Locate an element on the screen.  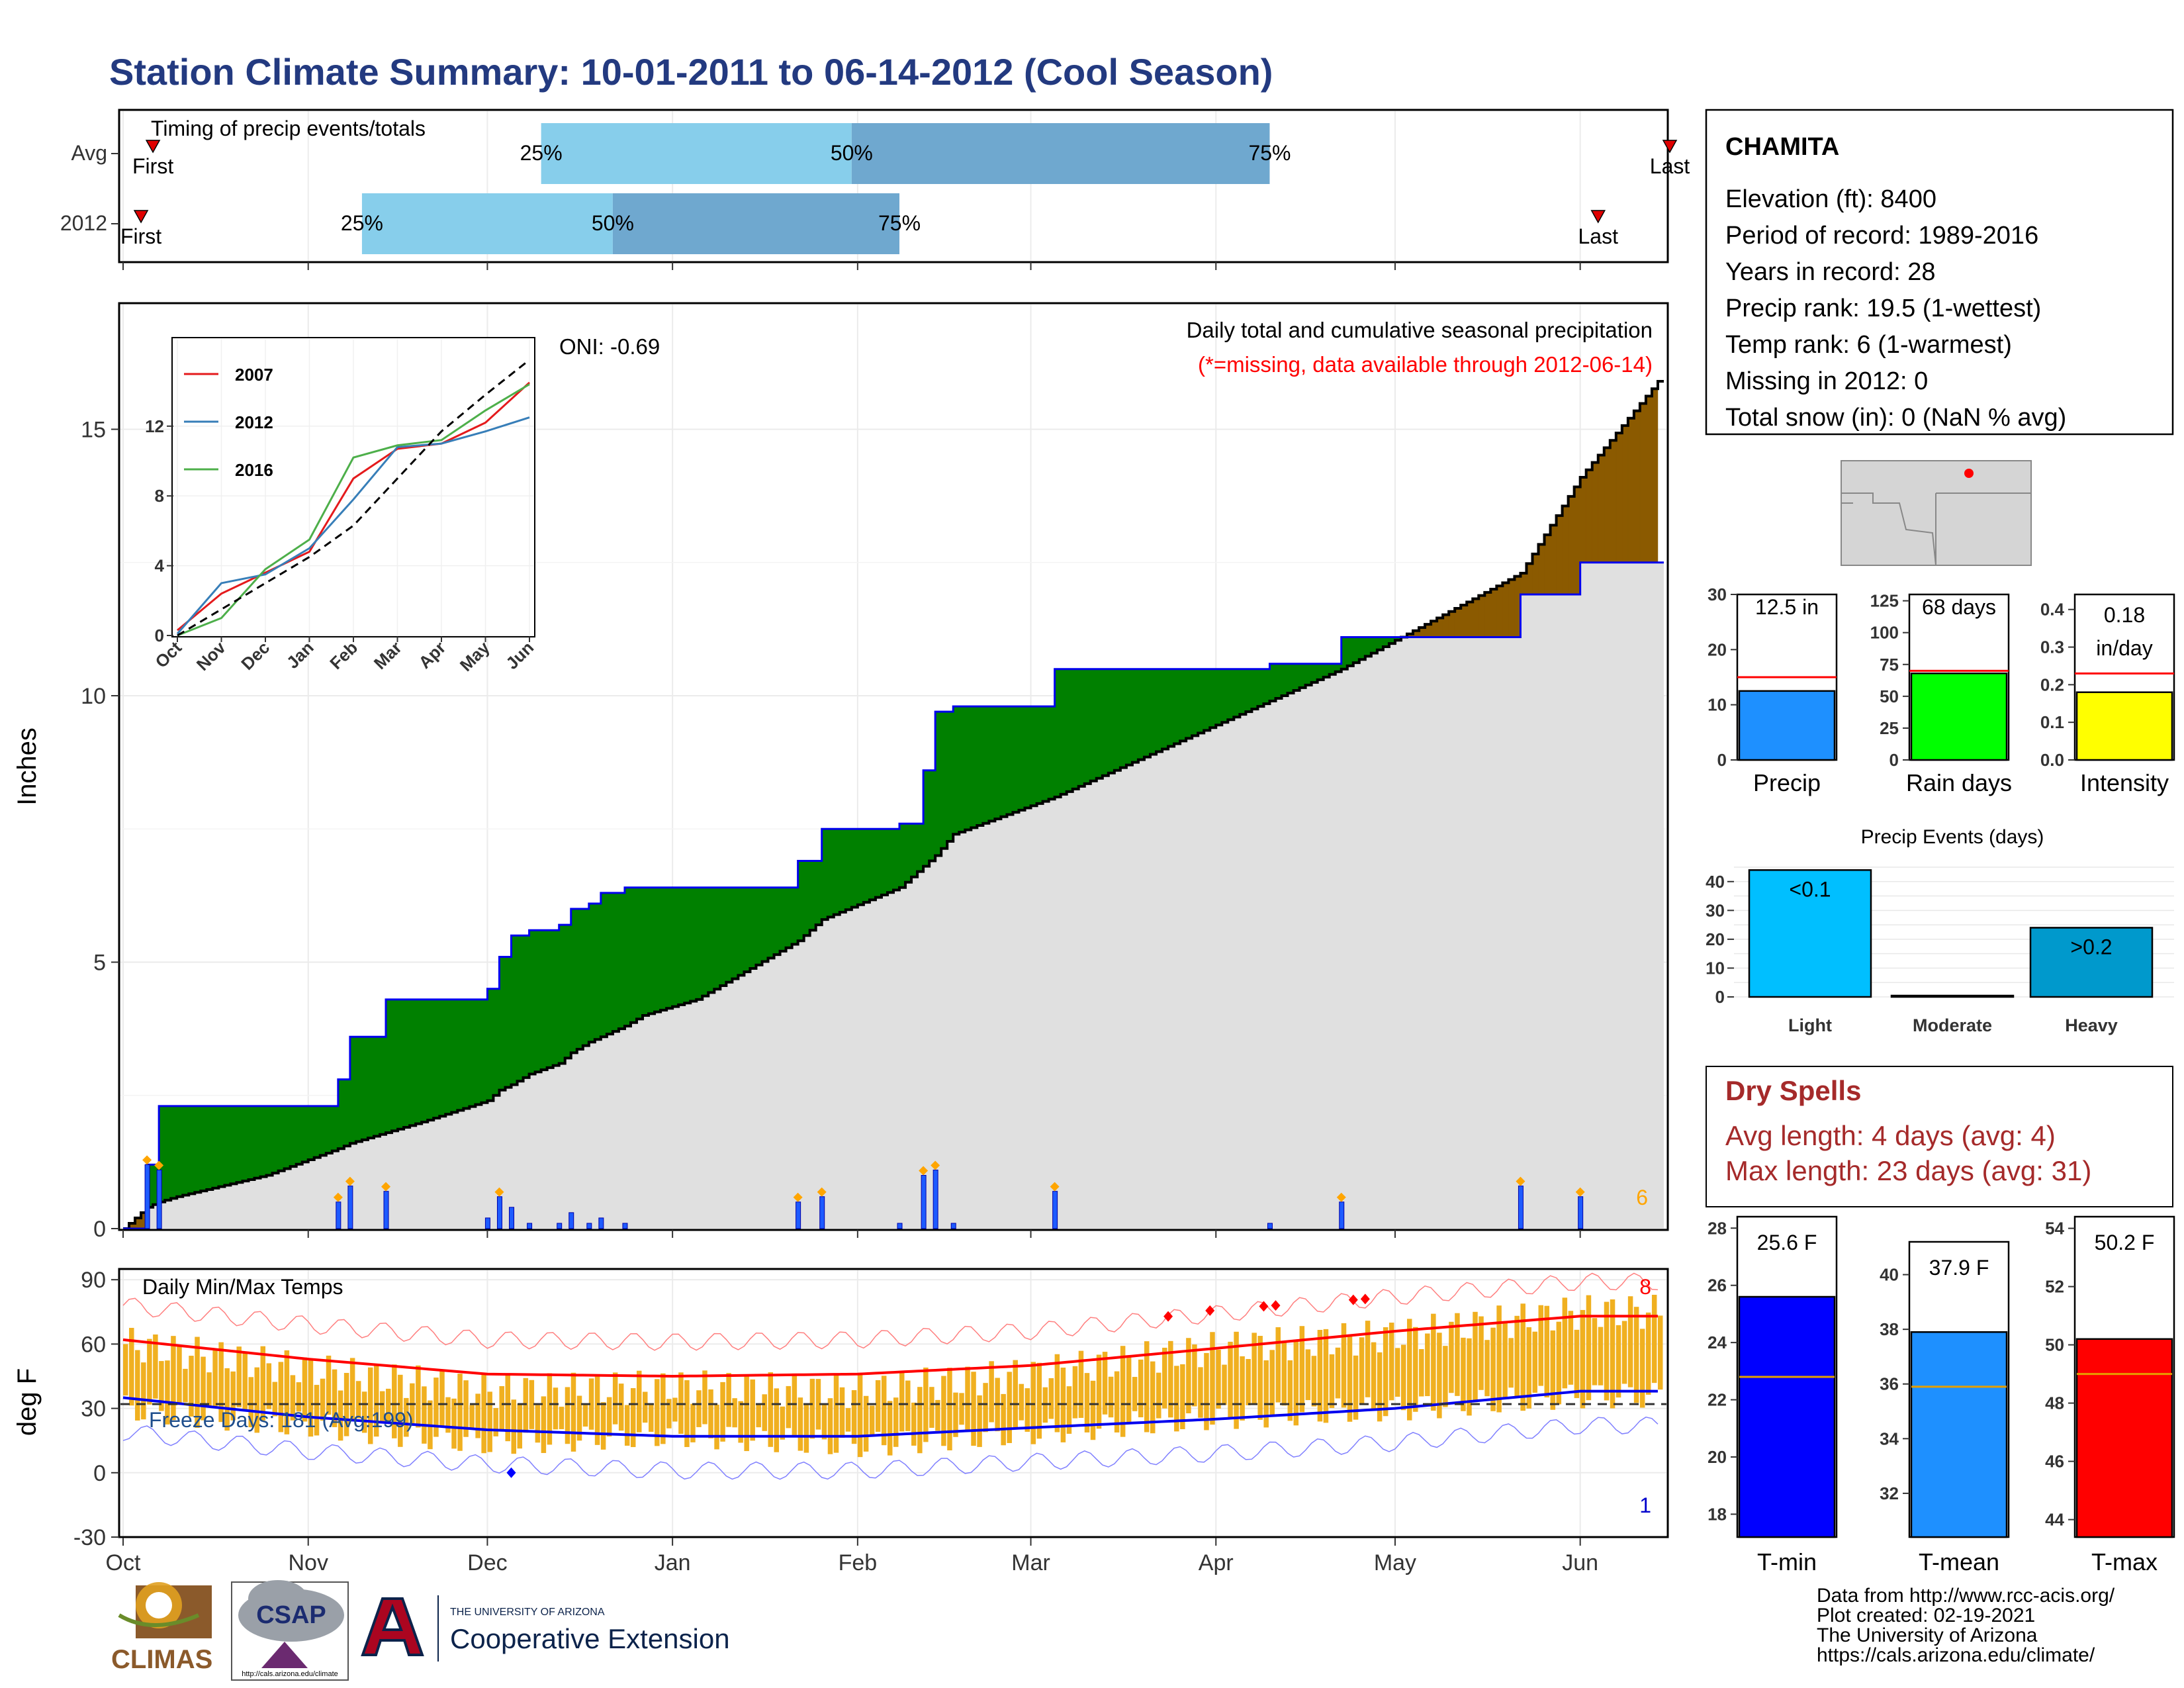
temp-bar-ytick-label-tmax-4: 52 is located at coordinates (2054, 1287).